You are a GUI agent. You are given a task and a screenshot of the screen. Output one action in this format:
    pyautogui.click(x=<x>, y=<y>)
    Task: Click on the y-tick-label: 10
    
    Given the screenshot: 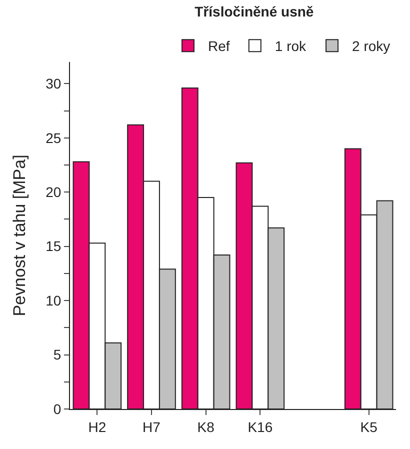 What is the action you would take?
    pyautogui.click(x=54, y=300)
    